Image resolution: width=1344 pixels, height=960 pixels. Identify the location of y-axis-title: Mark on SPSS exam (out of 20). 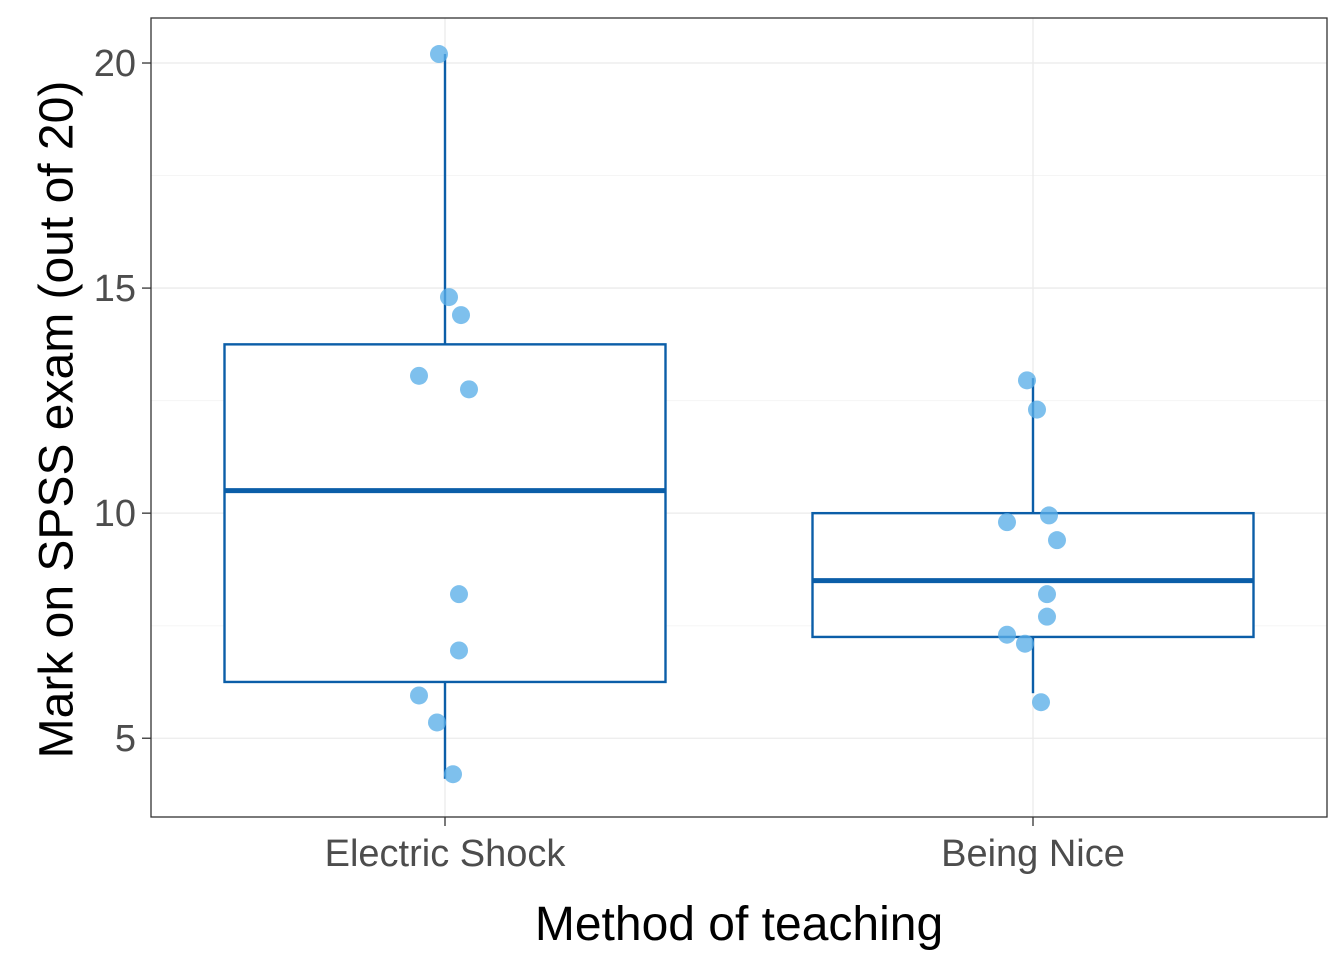
(57, 420).